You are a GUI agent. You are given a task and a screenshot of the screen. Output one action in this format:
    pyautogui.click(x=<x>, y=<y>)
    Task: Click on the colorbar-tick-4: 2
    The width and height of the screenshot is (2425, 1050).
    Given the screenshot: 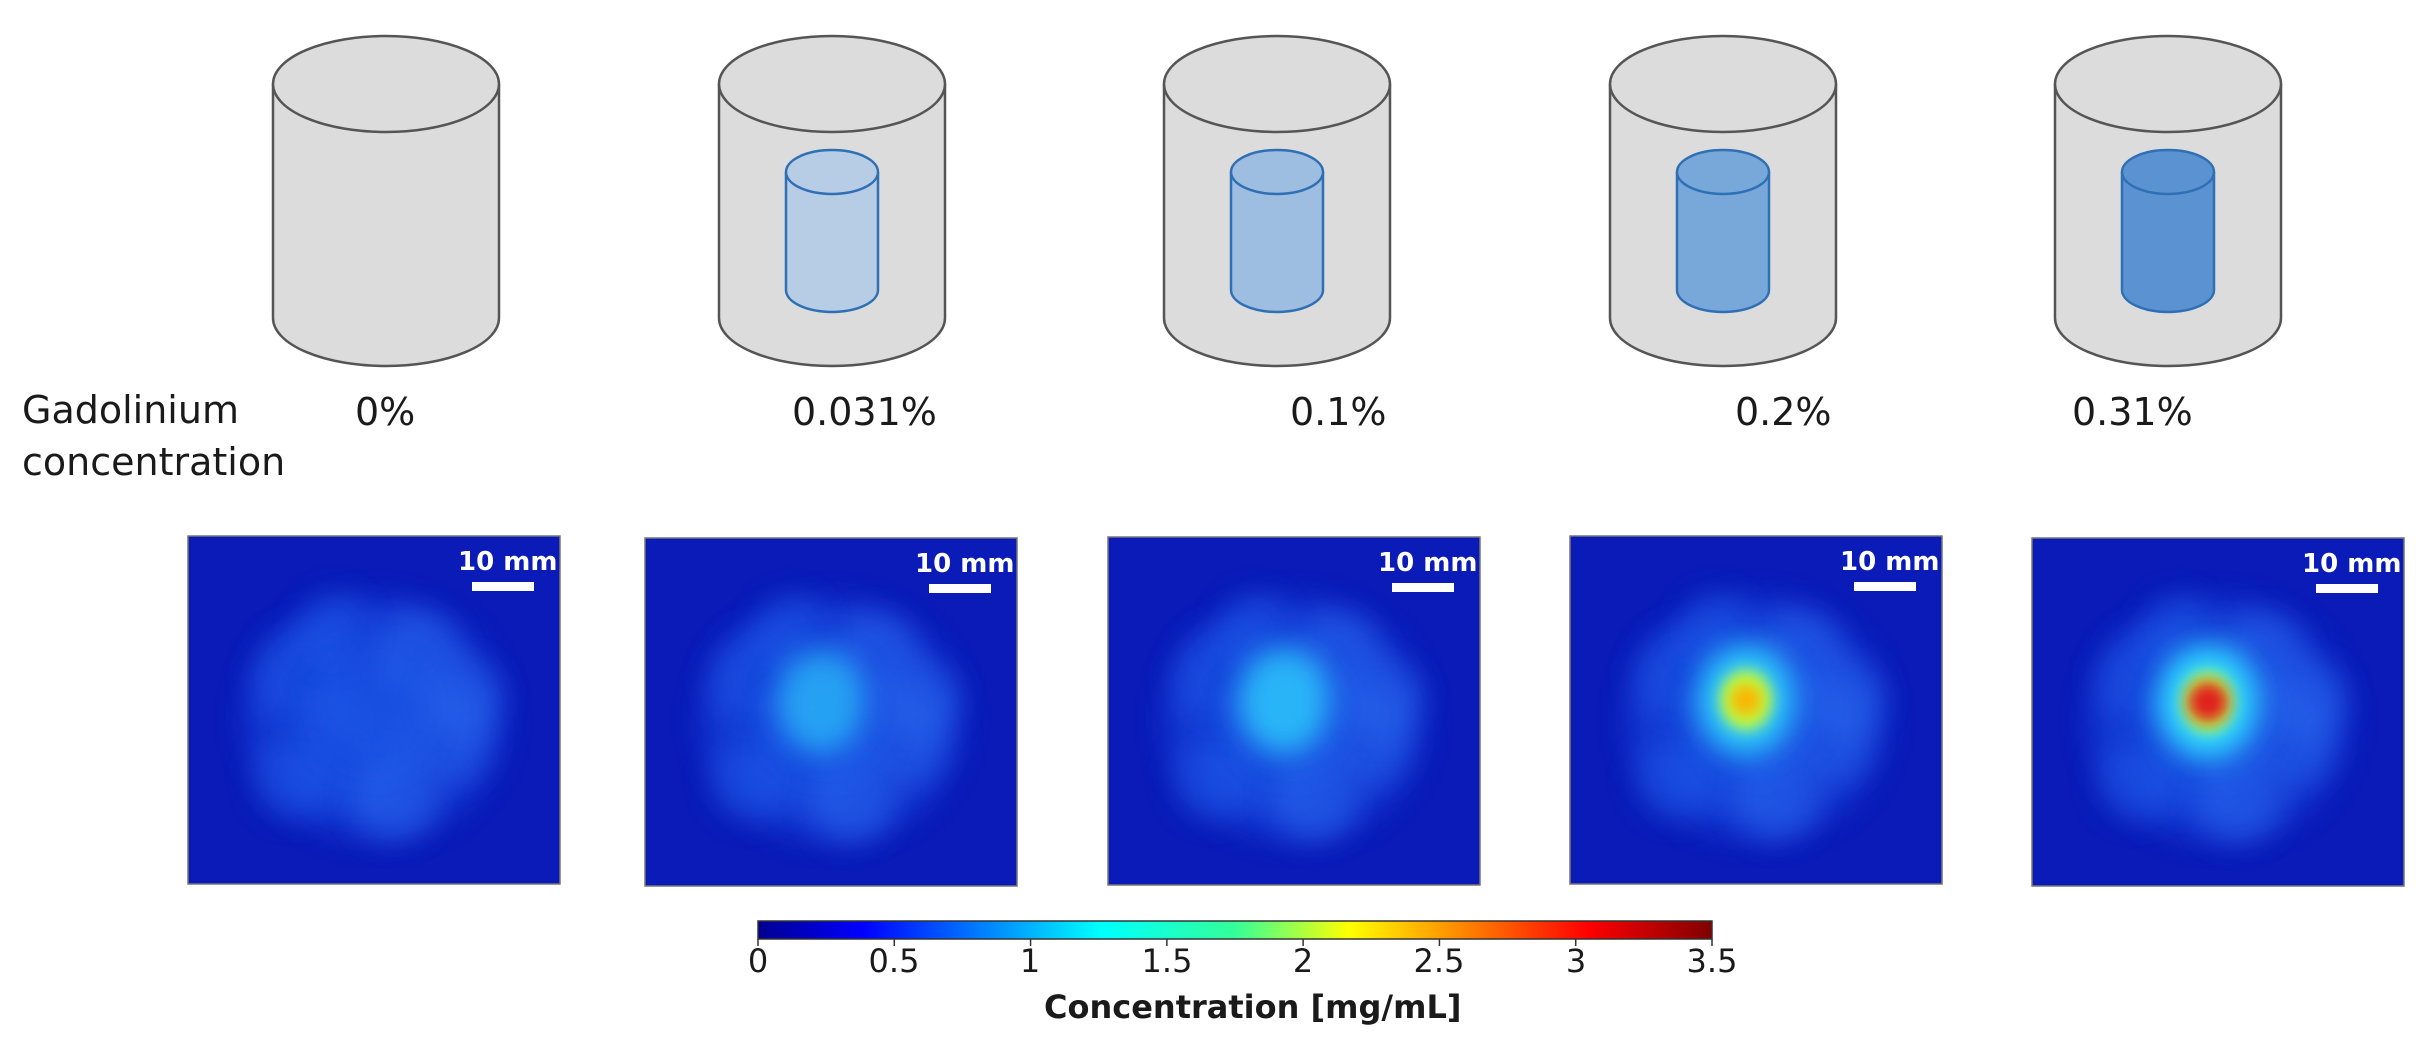 What is the action you would take?
    pyautogui.click(x=1303, y=961)
    